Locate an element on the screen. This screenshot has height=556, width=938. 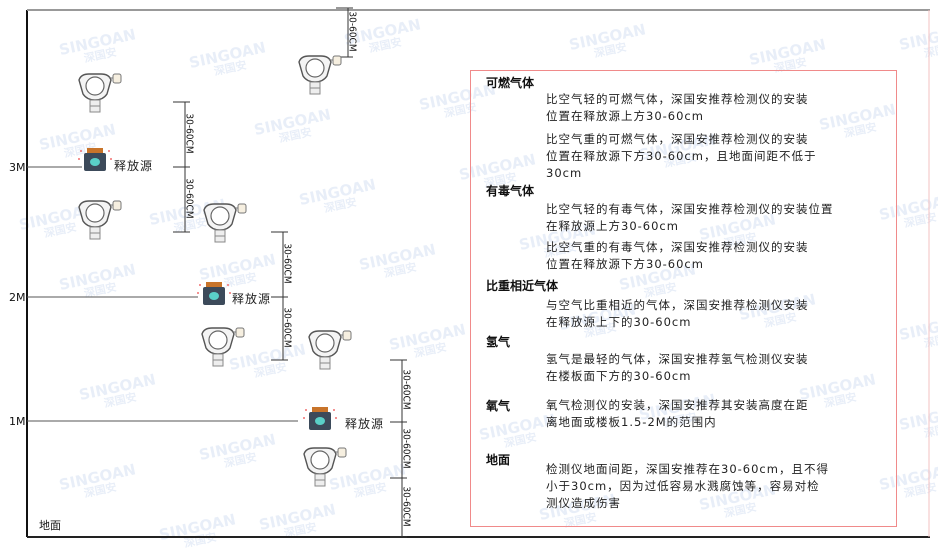
source-label-1m: 释放源 is located at coordinates (365, 424).